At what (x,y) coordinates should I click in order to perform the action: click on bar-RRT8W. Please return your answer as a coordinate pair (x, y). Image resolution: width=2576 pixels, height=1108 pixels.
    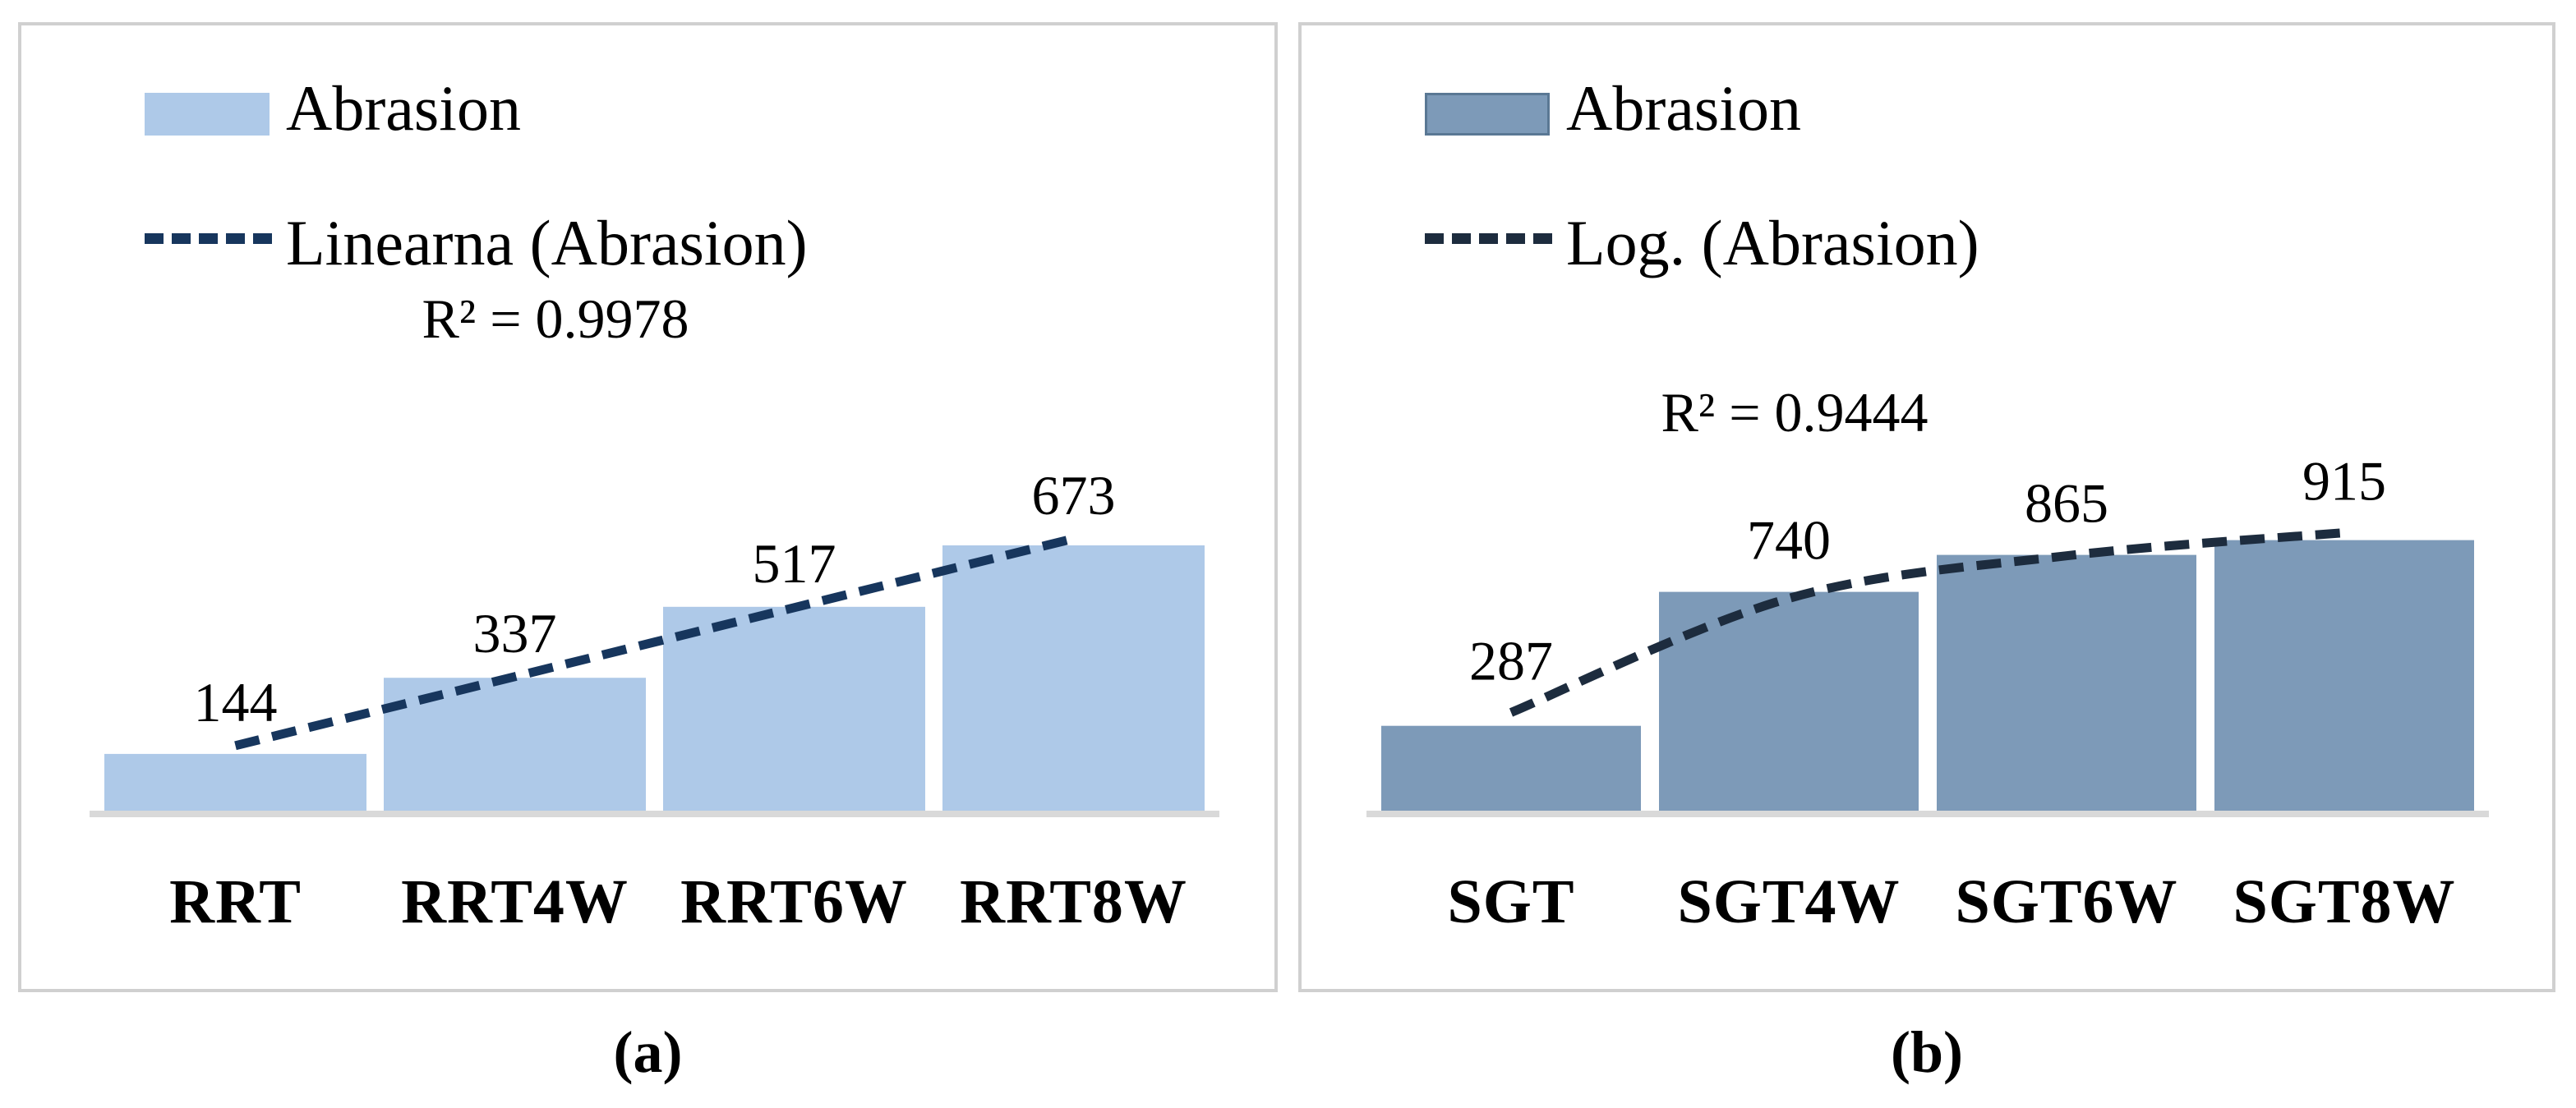
    Looking at the image, I should click on (1073, 678).